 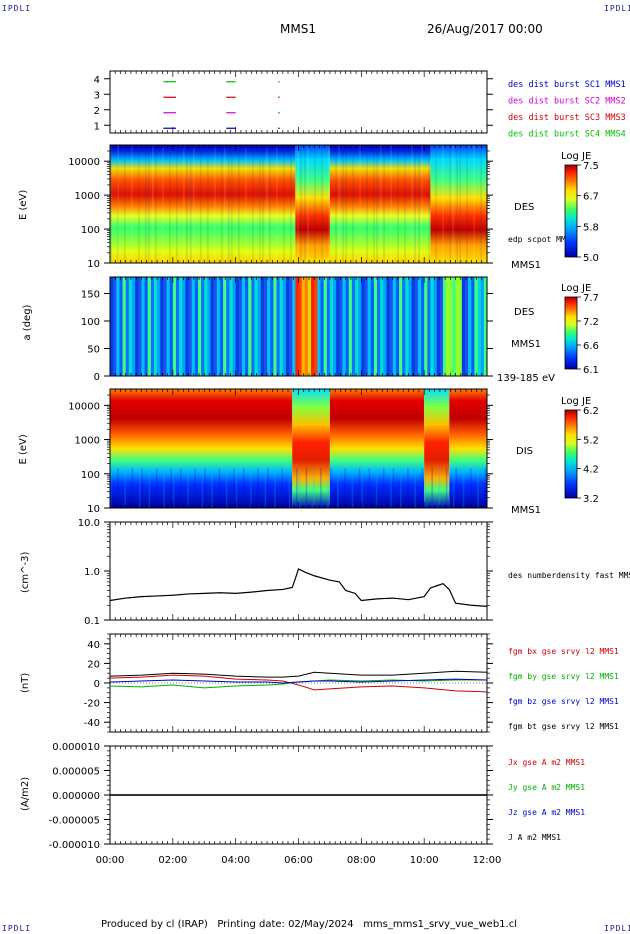 What do you see at coordinates (89, 523) in the screenshot?
I see `density-tick-label: 10.0` at bounding box center [89, 523].